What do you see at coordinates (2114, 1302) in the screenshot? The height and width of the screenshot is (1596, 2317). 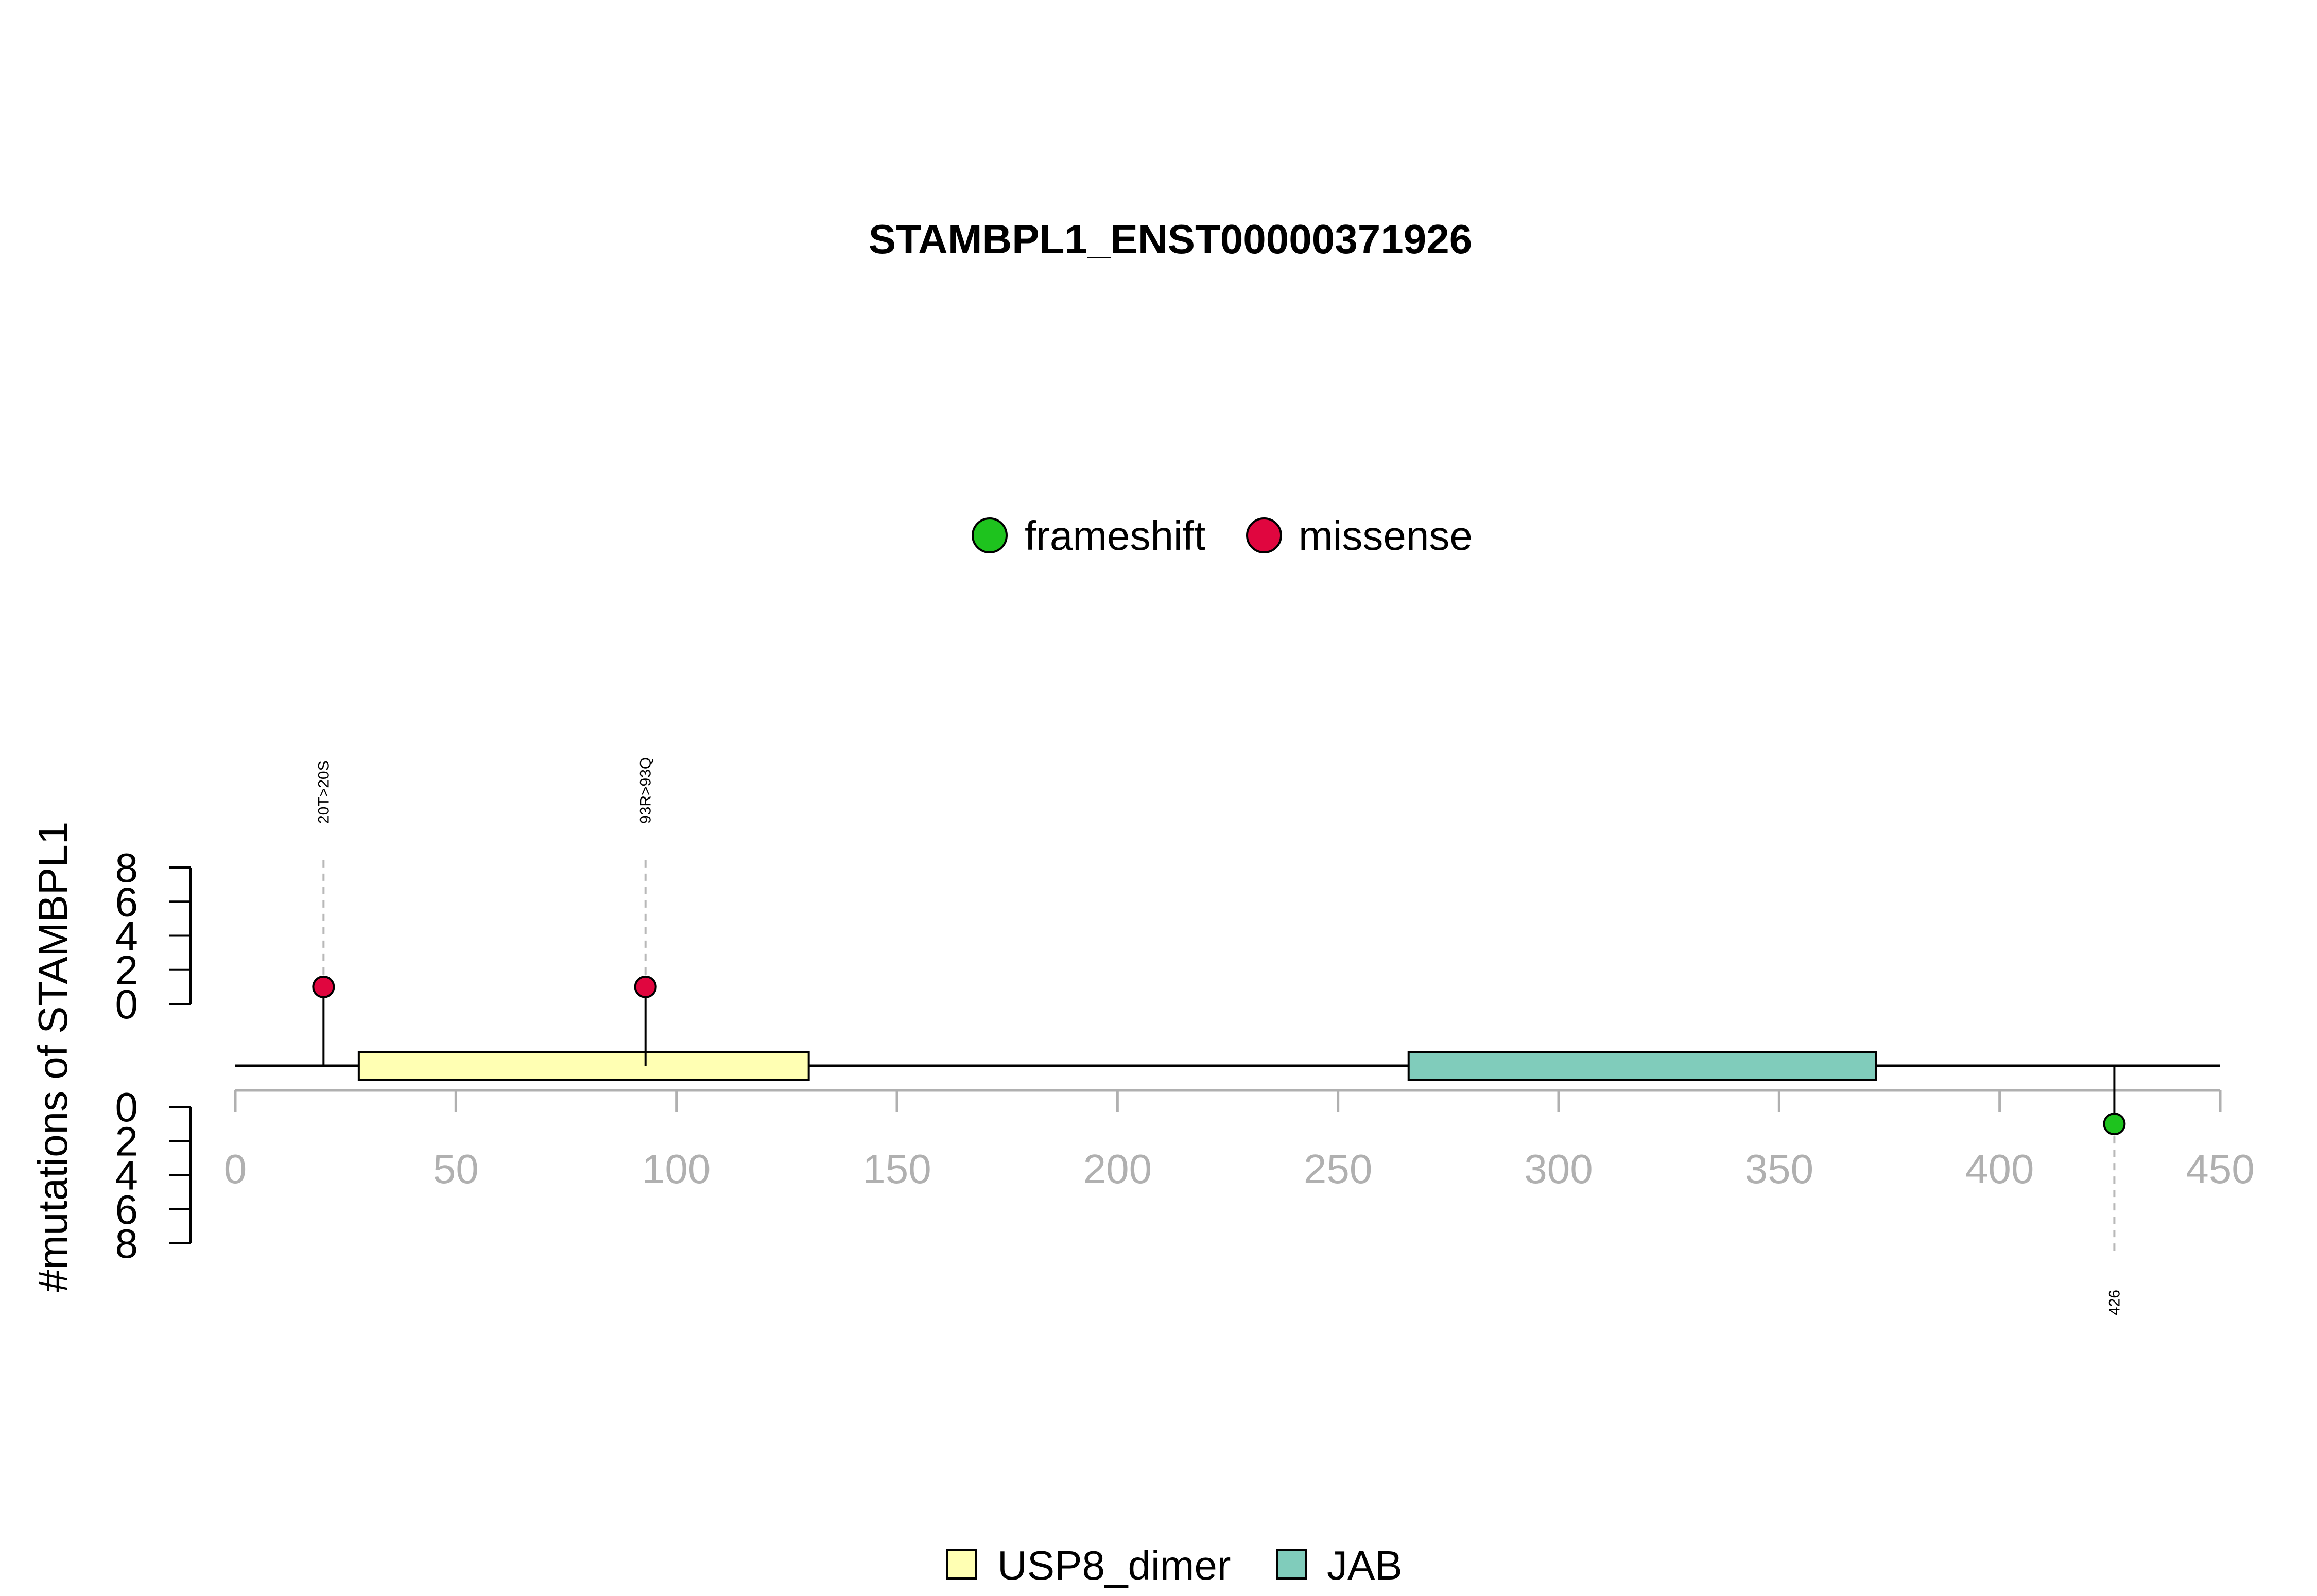 I see `mutation-label: 426` at bounding box center [2114, 1302].